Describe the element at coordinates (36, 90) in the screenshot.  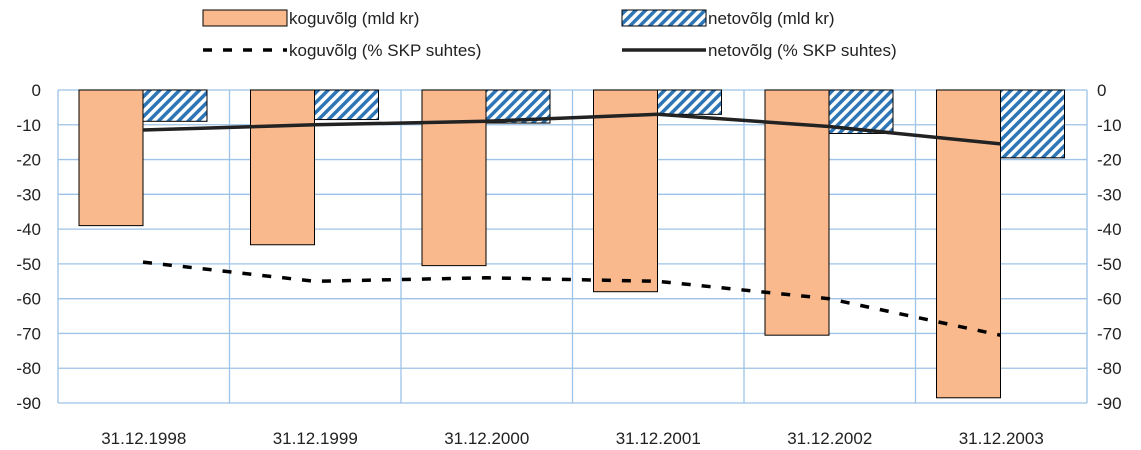
I see `y-tick-label: 0` at that location.